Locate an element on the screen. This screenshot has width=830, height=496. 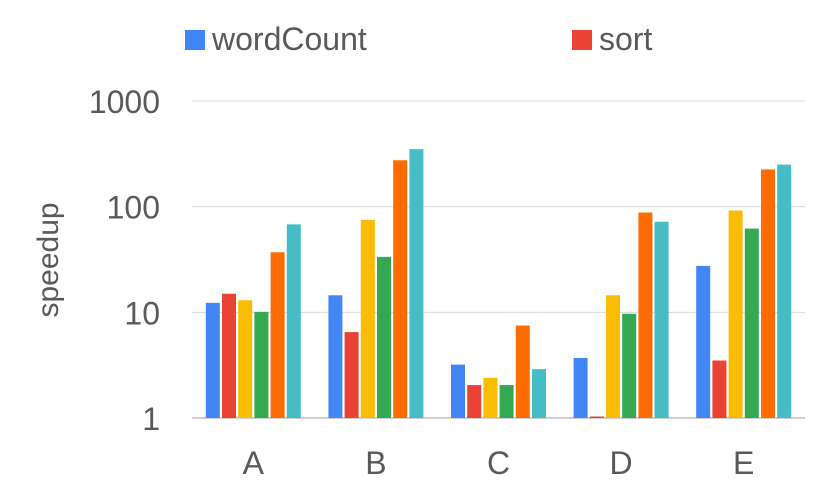
x-tick-label: E is located at coordinates (743, 463).